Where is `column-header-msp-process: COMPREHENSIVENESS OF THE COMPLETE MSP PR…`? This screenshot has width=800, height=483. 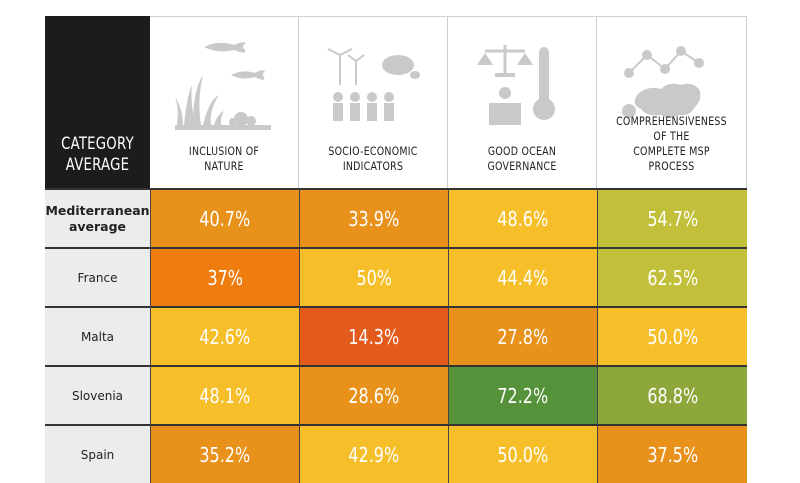
column-header-msp-process: COMPREHENSIVENESS OF THE COMPLETE MSP PR… is located at coordinates (672, 102).